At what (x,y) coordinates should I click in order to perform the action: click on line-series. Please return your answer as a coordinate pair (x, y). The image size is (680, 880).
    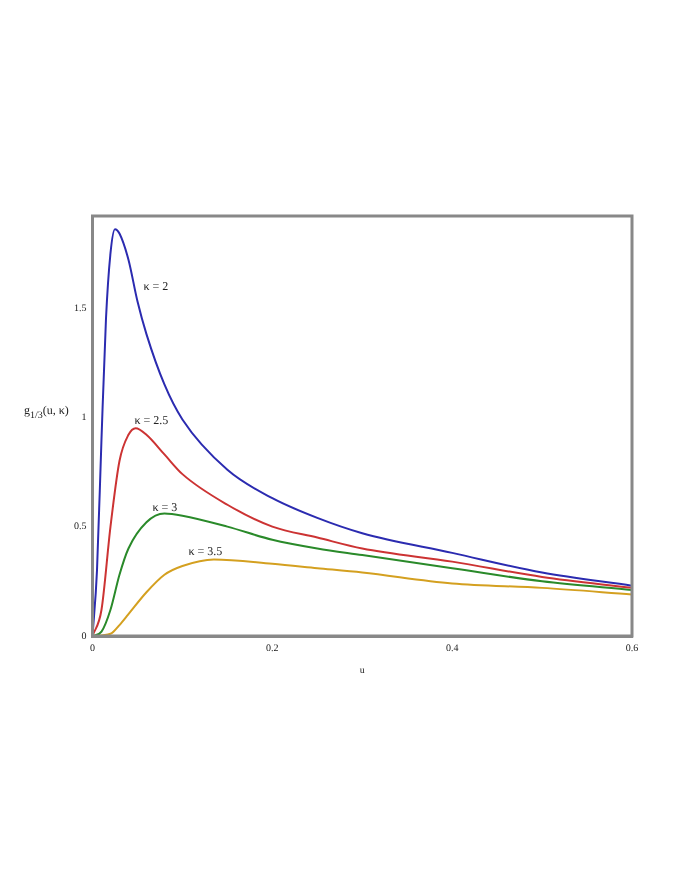
    Looking at the image, I should click on (362, 574).